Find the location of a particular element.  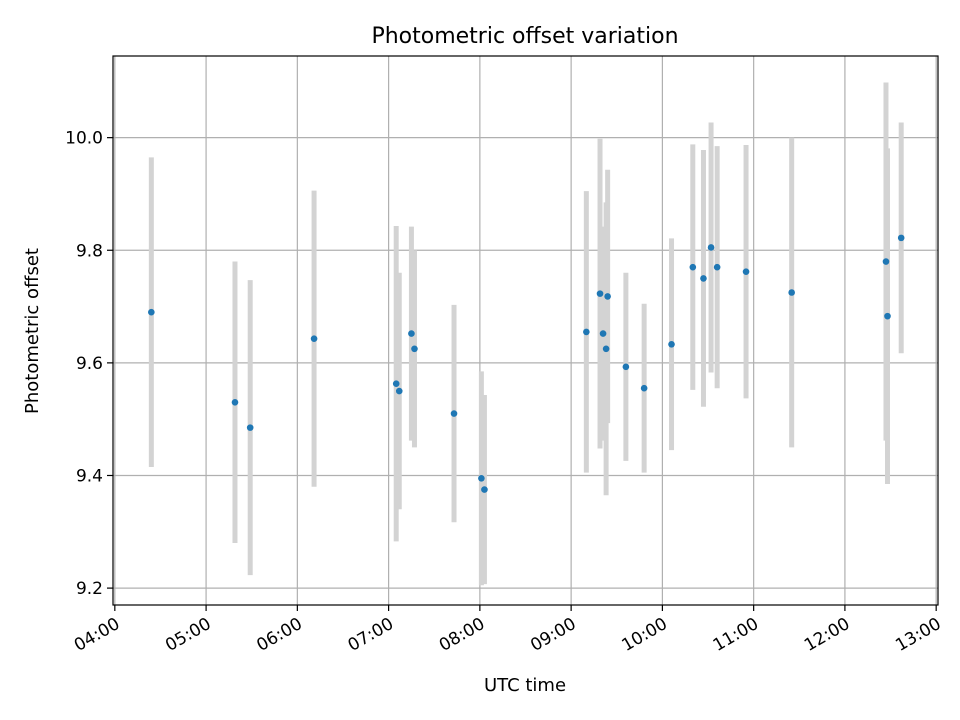

y-axis-ticks: 9.2 9.4 9.6 9.8 10.0 is located at coordinates (89, 364).